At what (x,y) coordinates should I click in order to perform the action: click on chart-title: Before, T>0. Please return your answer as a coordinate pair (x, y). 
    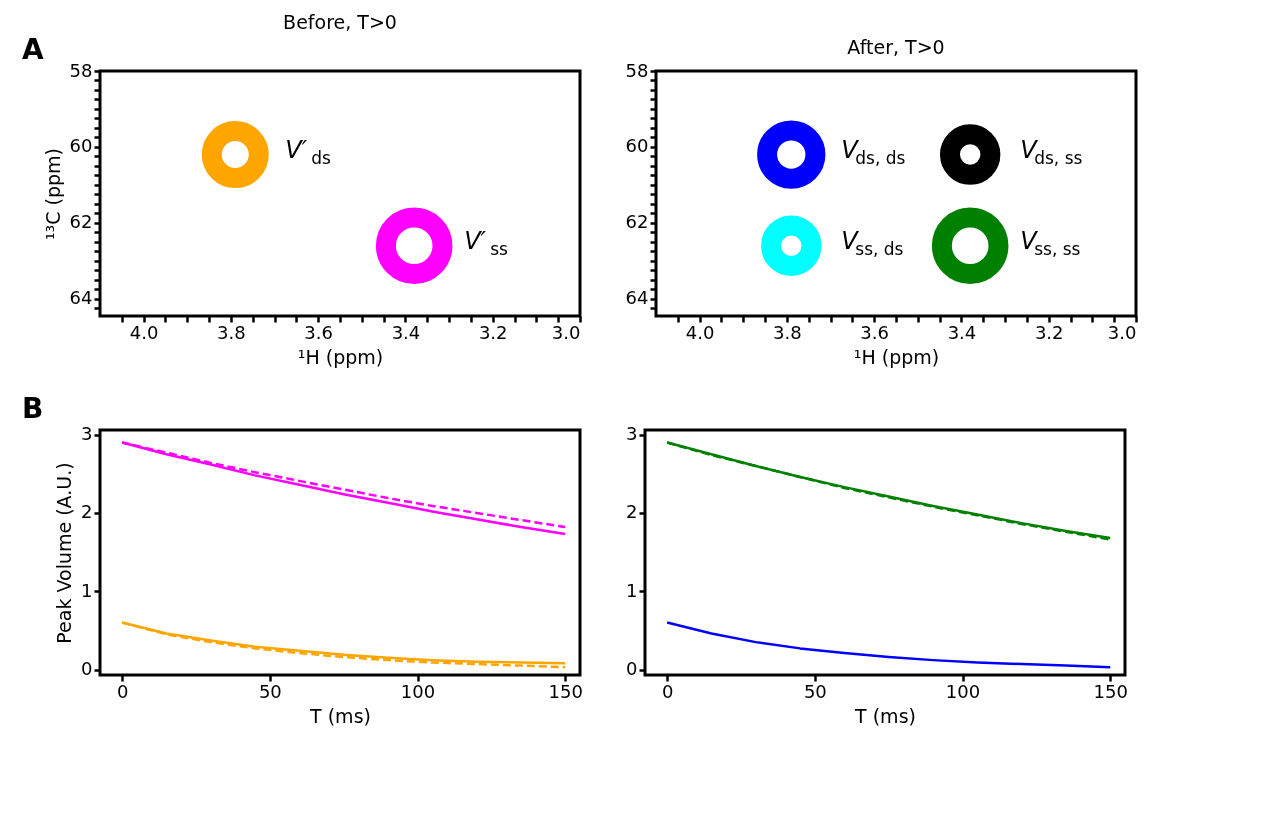
    Looking at the image, I should click on (340, 22).